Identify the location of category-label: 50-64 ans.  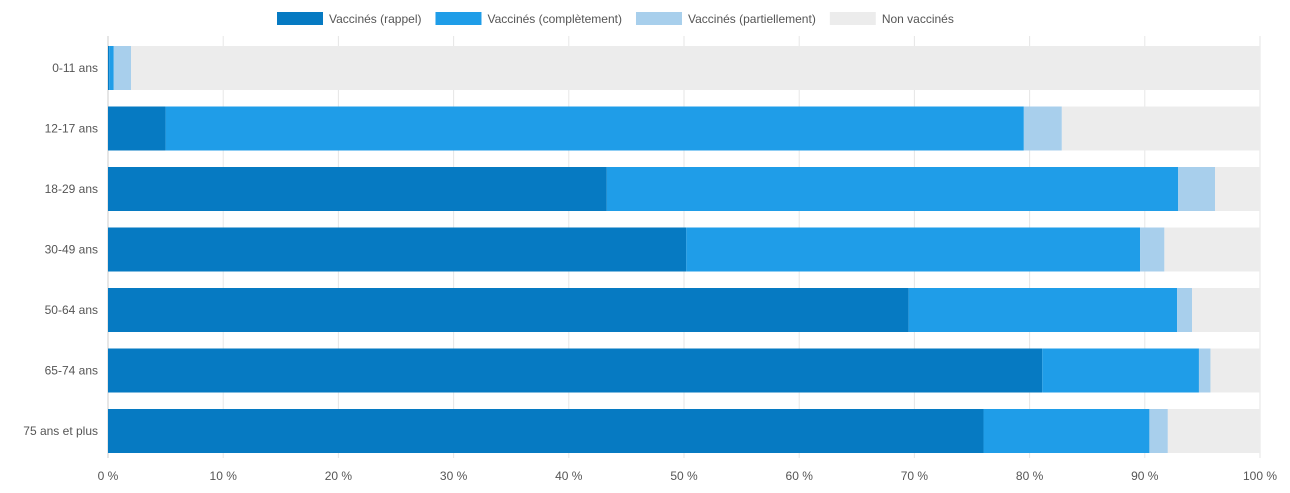
(71, 310).